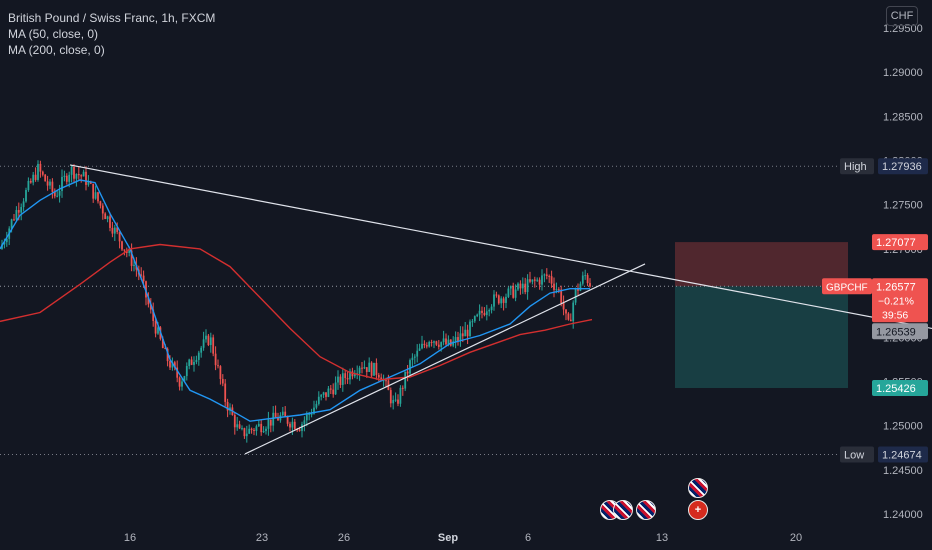 The image size is (932, 550). What do you see at coordinates (902, 455) in the screenshot?
I see `low-value: 1.24674` at bounding box center [902, 455].